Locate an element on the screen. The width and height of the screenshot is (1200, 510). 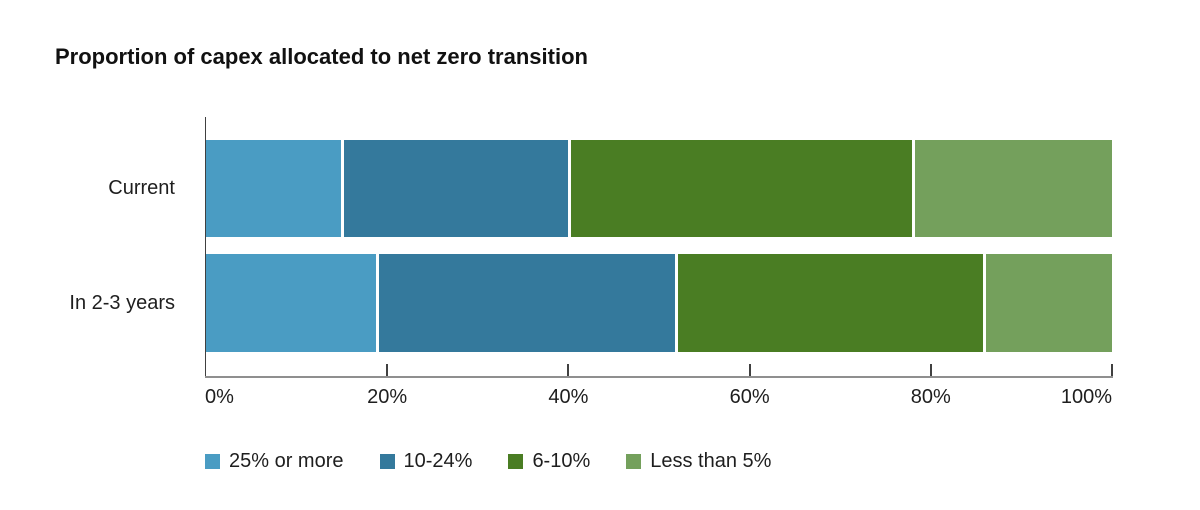
x-axis-tick-label: 20% is located at coordinates (387, 397).